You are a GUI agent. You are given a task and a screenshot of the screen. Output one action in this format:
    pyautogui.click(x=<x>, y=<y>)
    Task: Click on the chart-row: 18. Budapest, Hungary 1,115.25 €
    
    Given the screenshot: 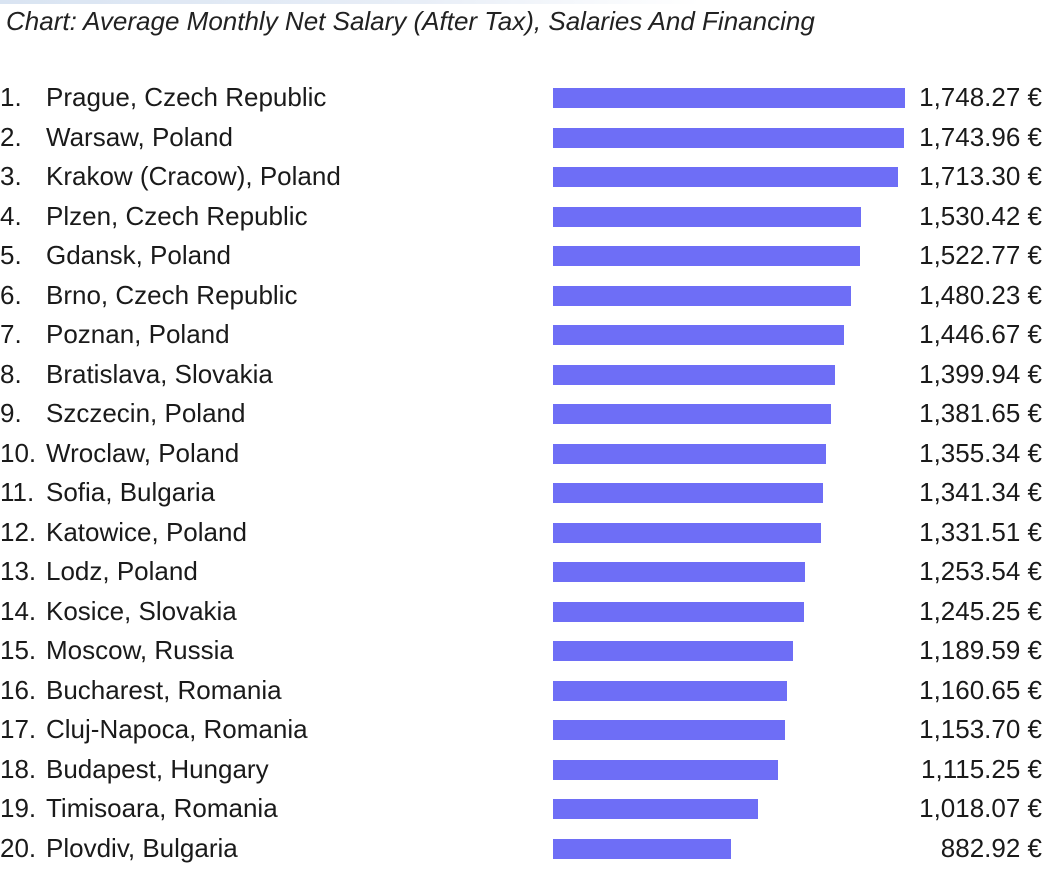 What is the action you would take?
    pyautogui.click(x=529, y=770)
    